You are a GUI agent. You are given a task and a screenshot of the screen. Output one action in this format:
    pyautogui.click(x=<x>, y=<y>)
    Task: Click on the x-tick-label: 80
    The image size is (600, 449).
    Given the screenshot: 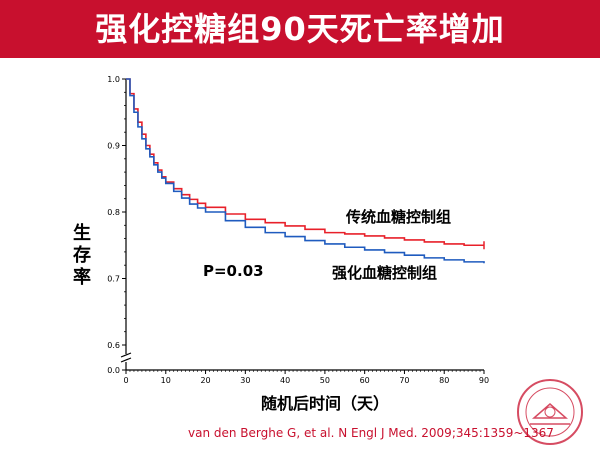 What is the action you would take?
    pyautogui.click(x=444, y=380)
    